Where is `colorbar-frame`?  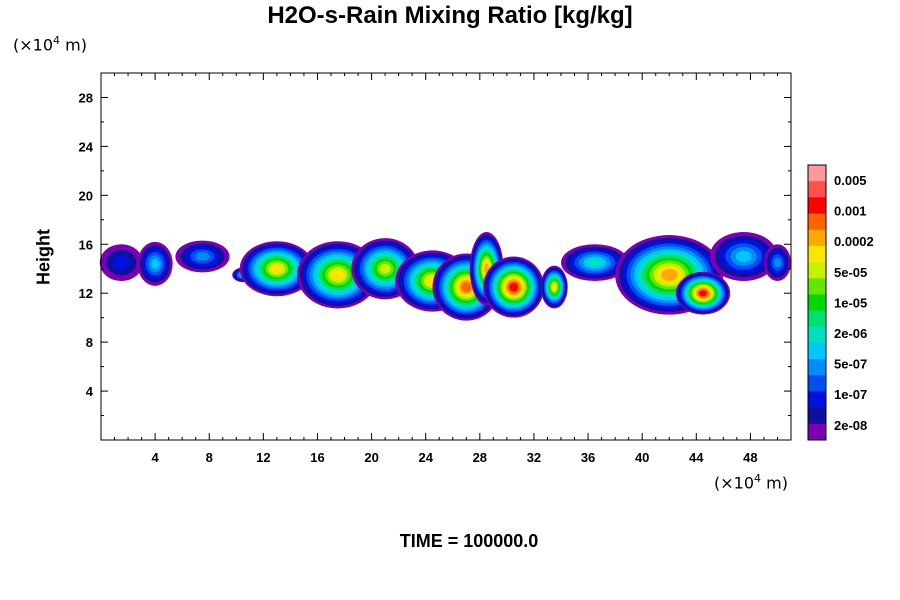 colorbar-frame is located at coordinates (817, 302).